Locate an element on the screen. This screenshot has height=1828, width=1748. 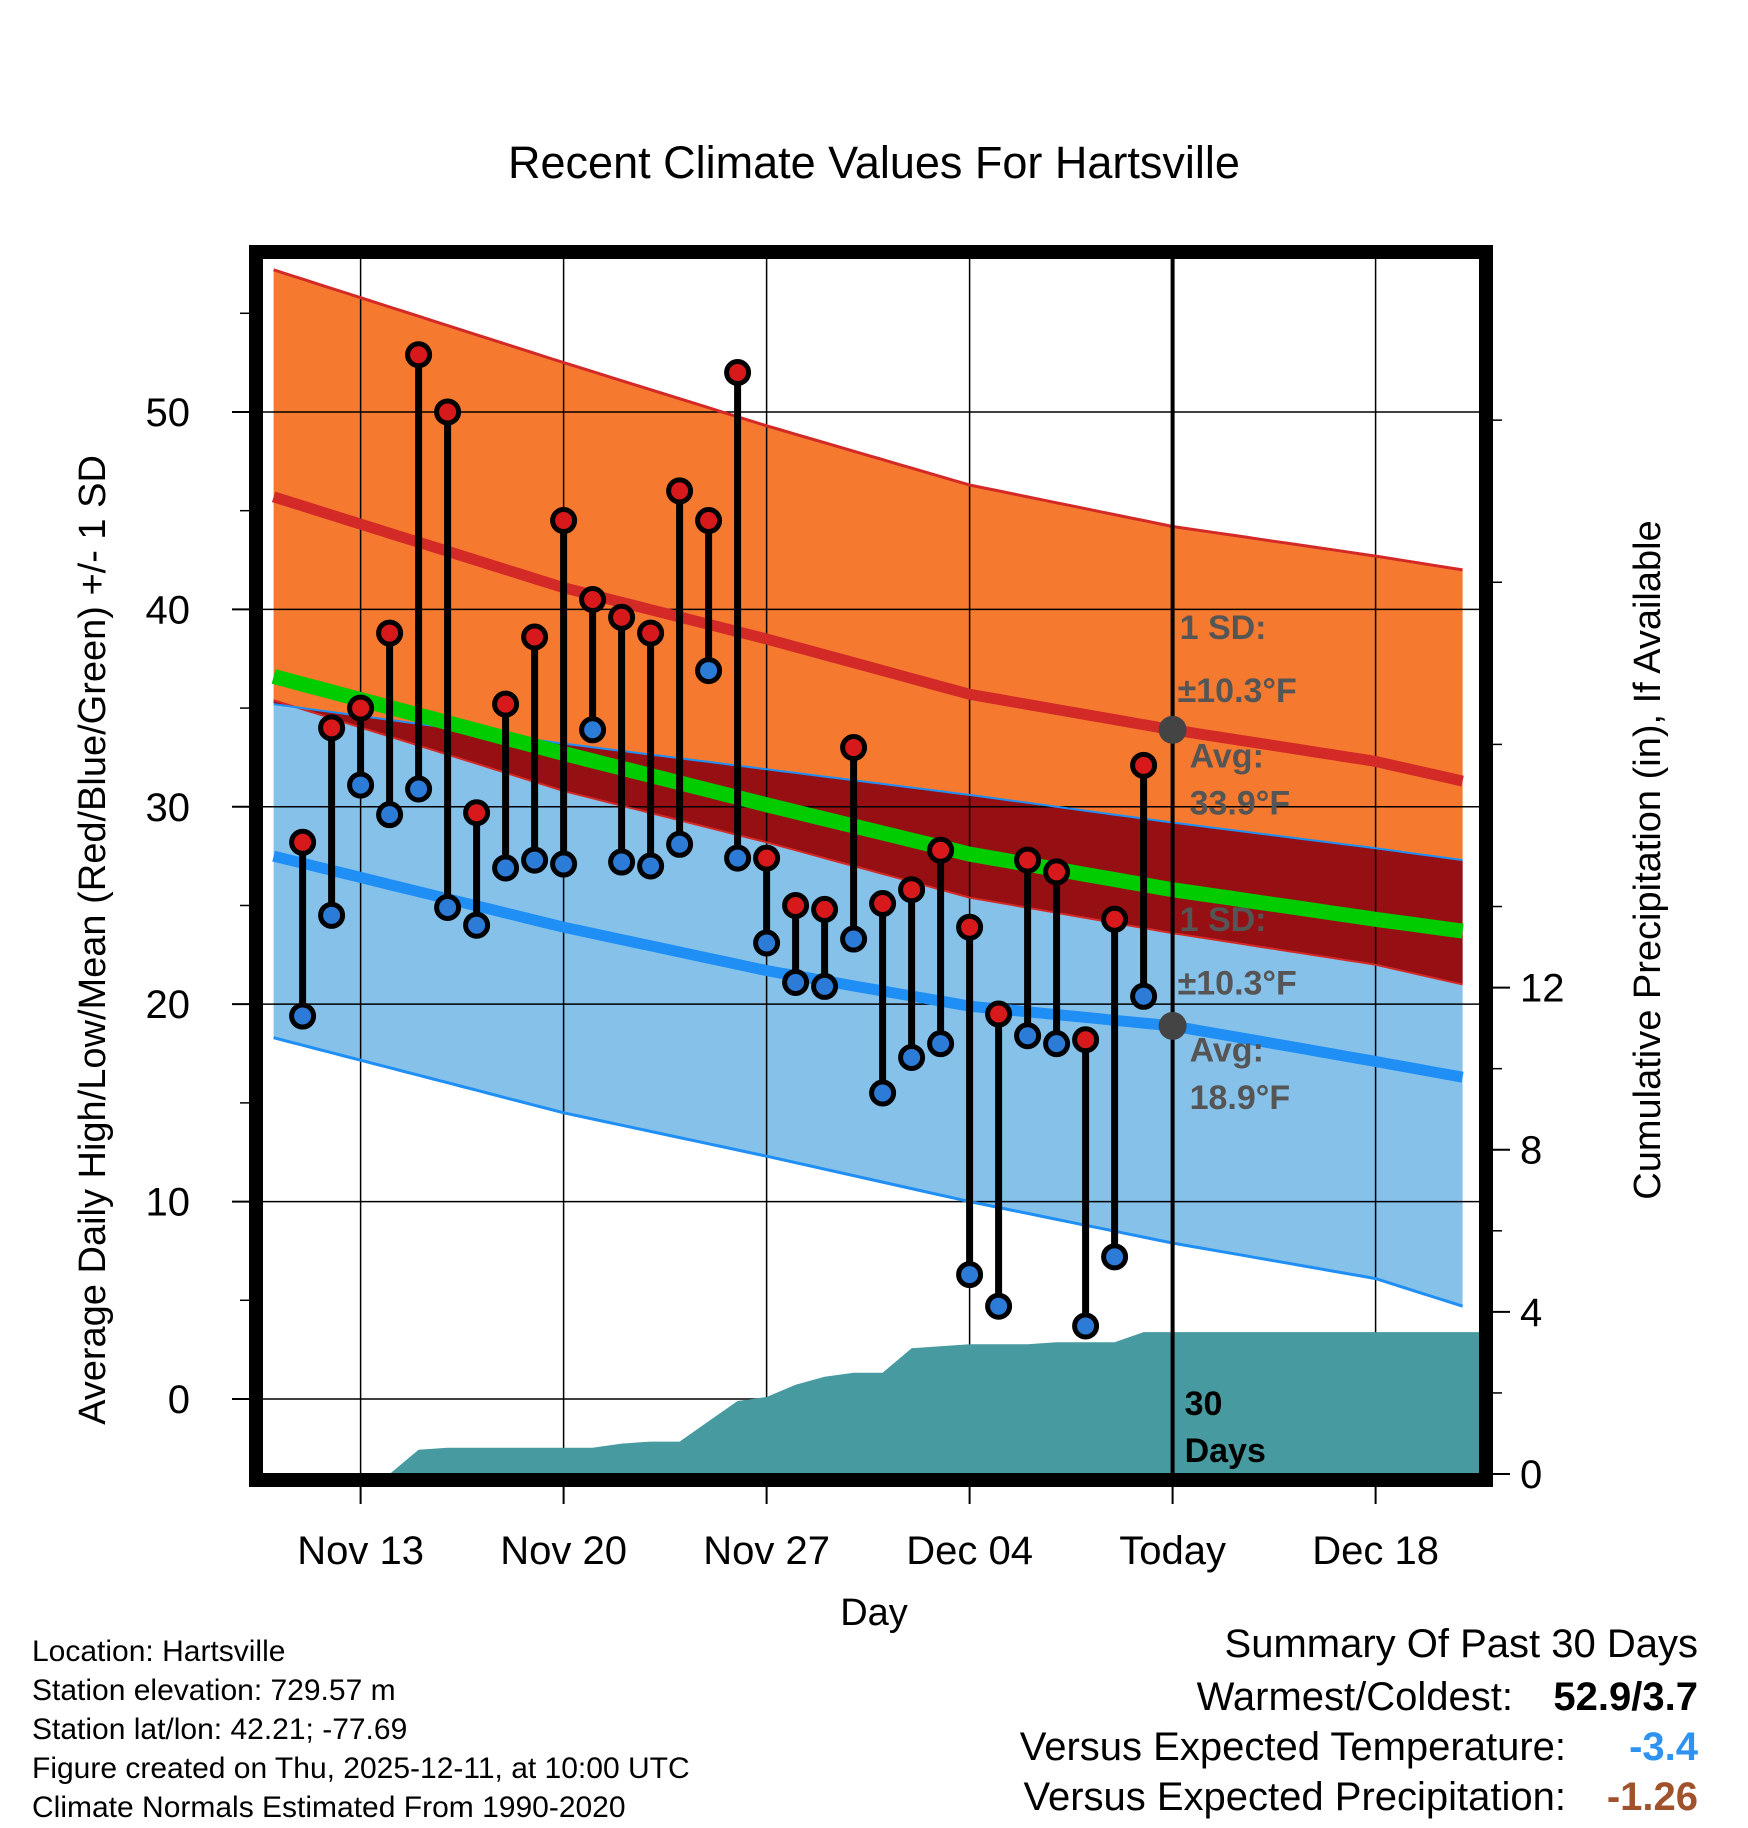
summary-warm-label: Warmest/Coldest: is located at coordinates (1354, 1697).